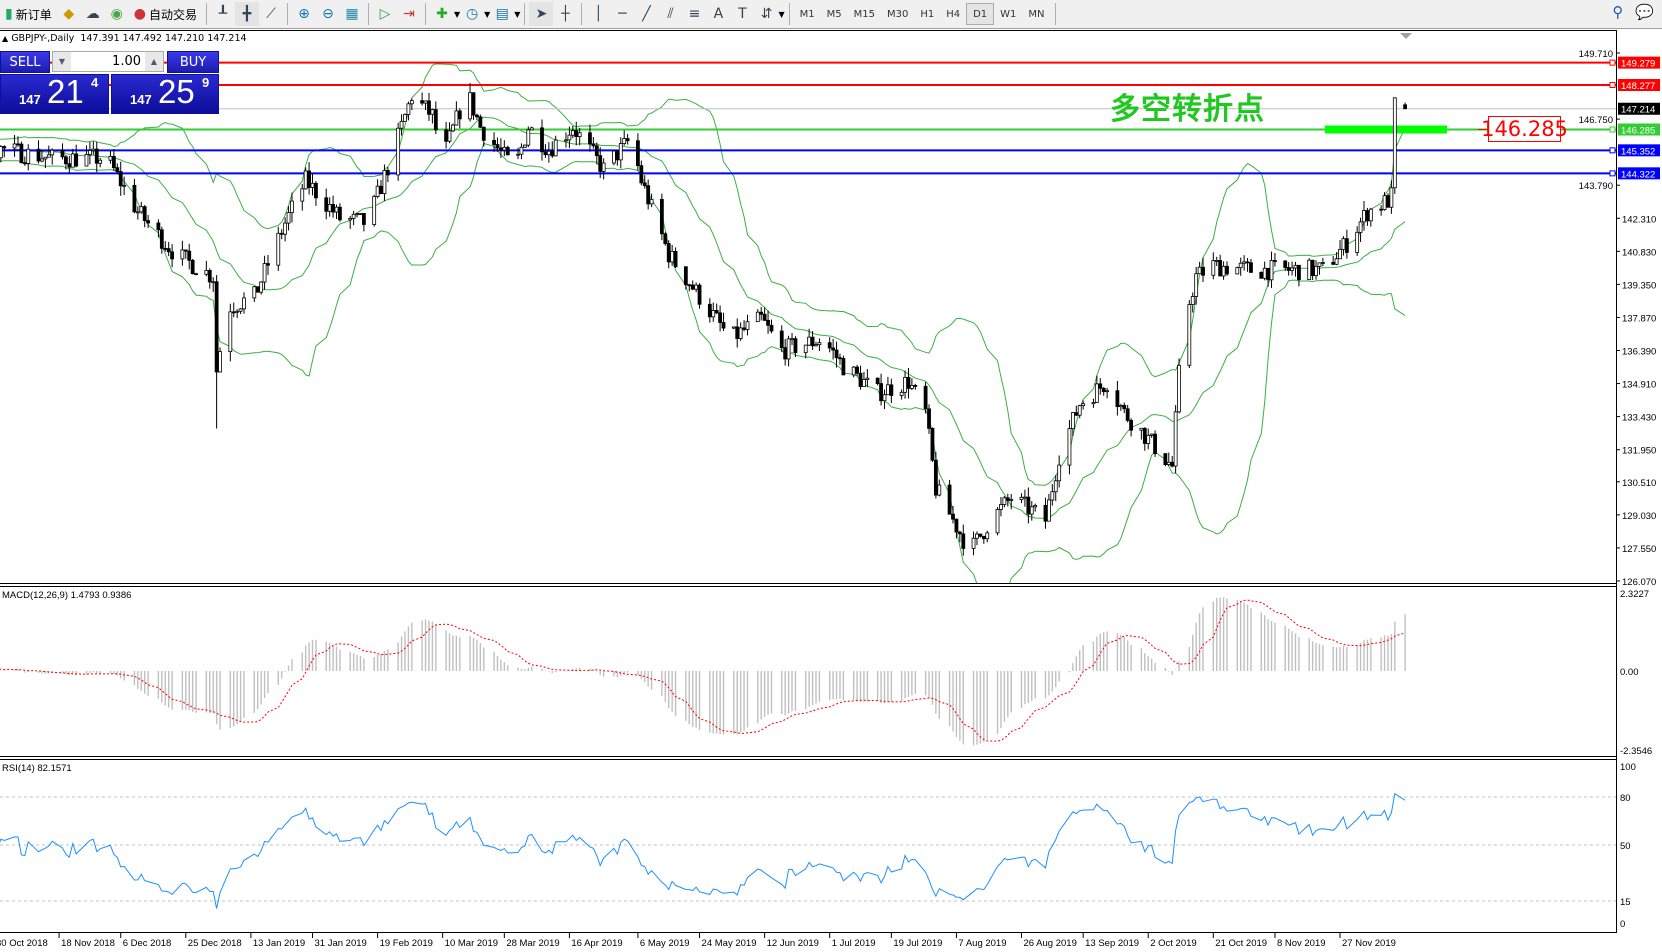 This screenshot has height=952, width=1662. What do you see at coordinates (694, 14) in the screenshot?
I see `fibonacci-icon: ≡` at bounding box center [694, 14].